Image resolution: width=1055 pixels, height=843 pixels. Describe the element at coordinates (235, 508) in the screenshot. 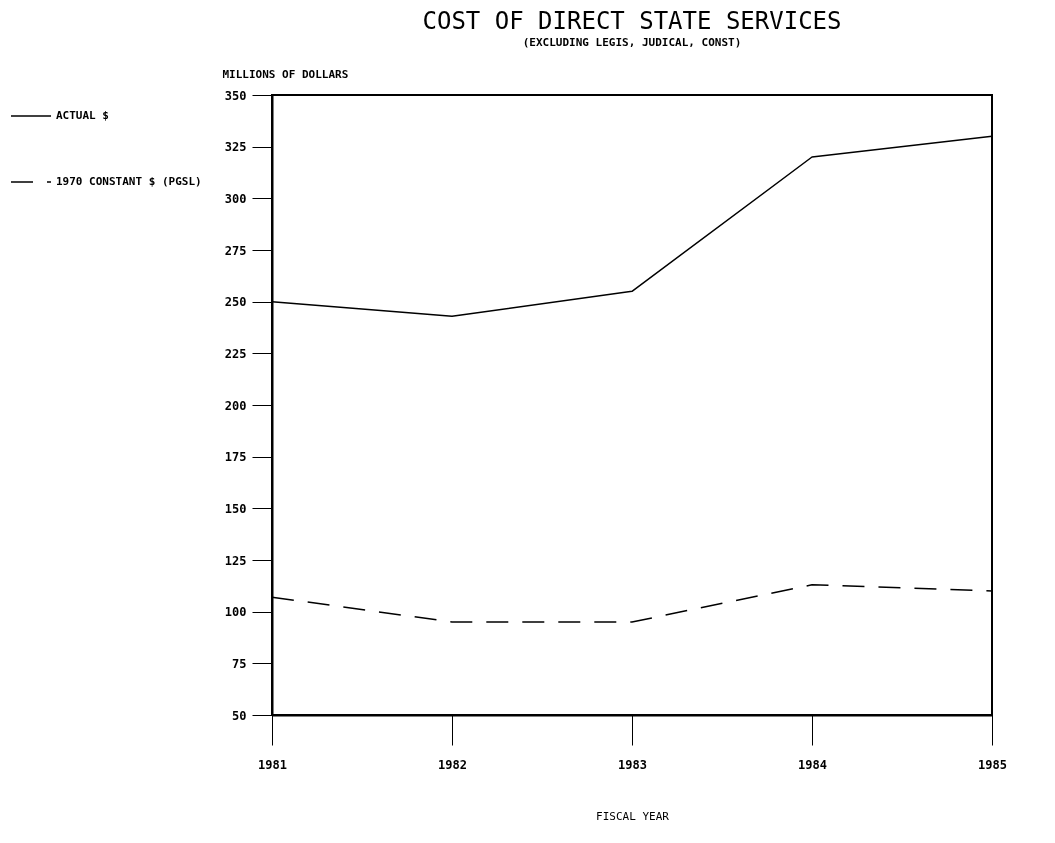

I see `y-tick-label: 150` at that location.